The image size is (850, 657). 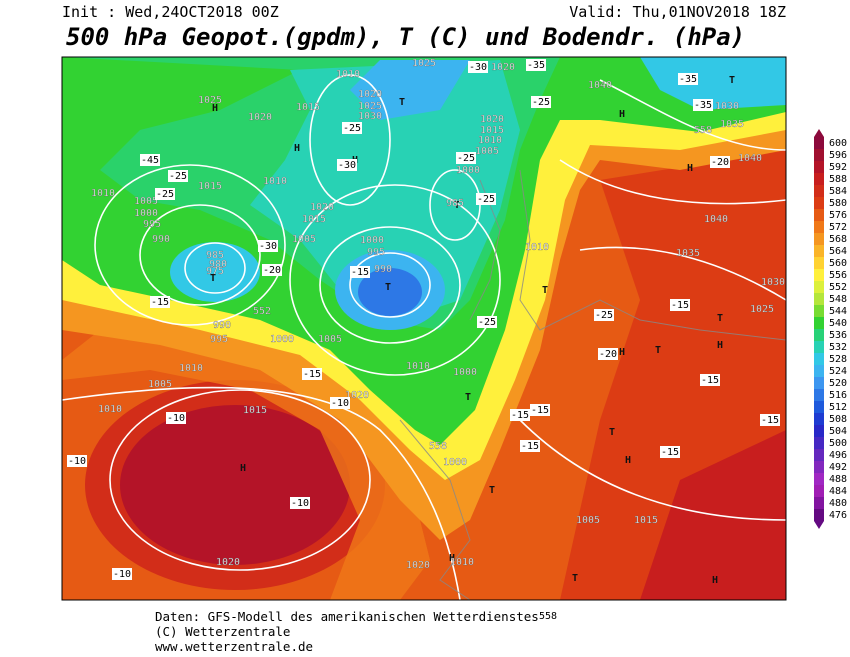 What do you see at coordinates (838, 467) in the screenshot?
I see `scale-level: 492` at bounding box center [838, 467].